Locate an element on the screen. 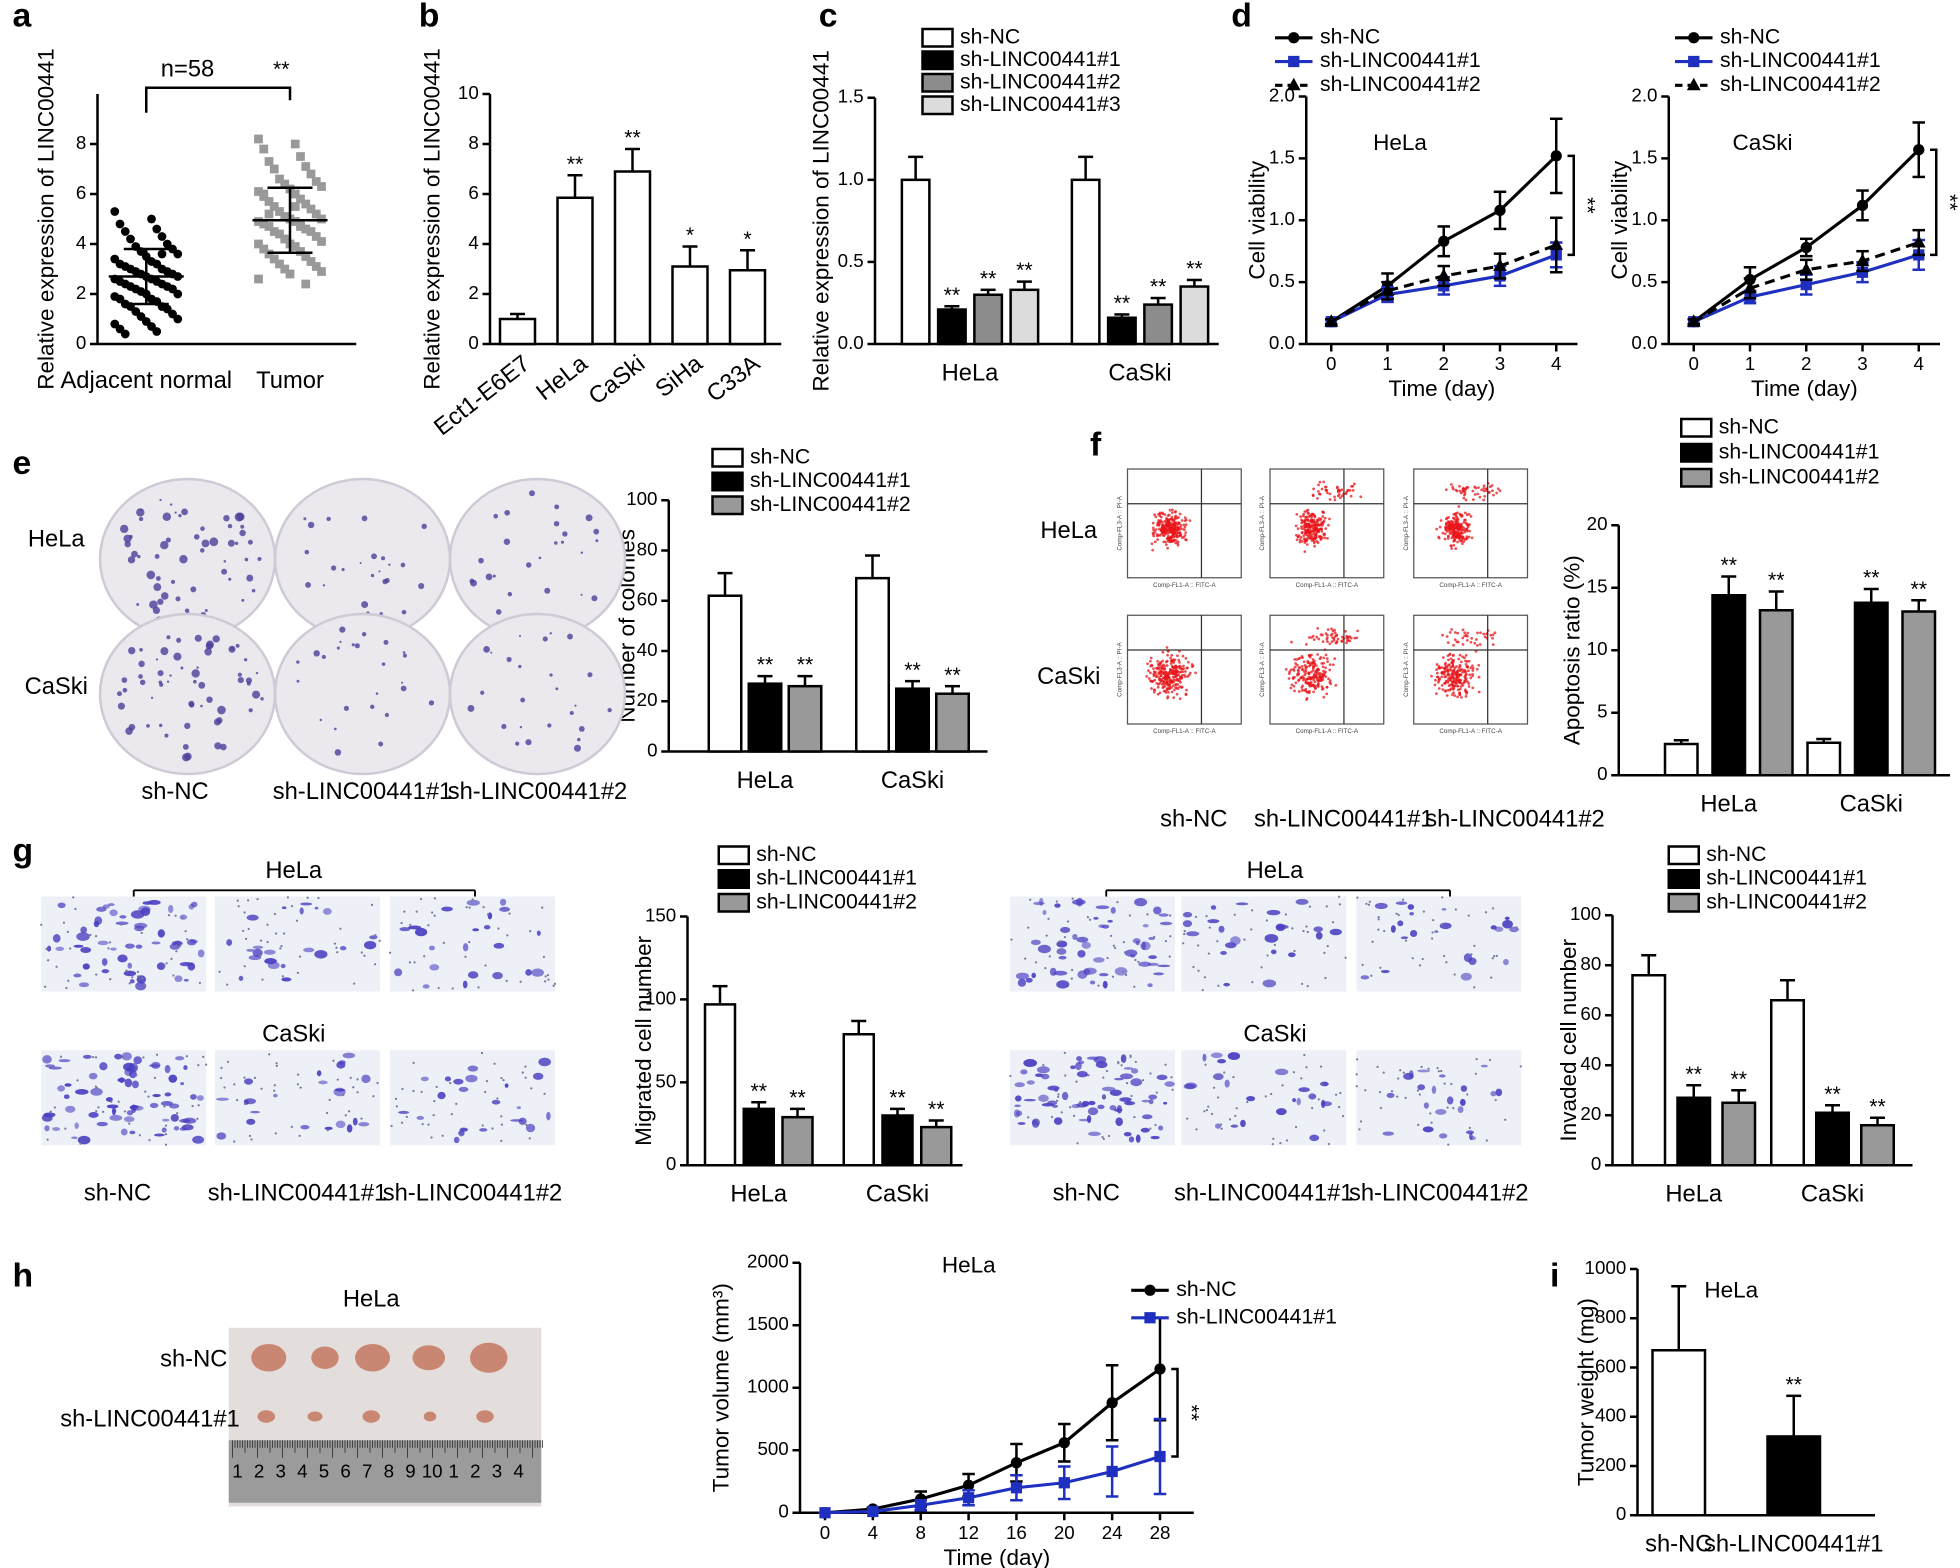  x-tick-label: 1 is located at coordinates (1750, 363).